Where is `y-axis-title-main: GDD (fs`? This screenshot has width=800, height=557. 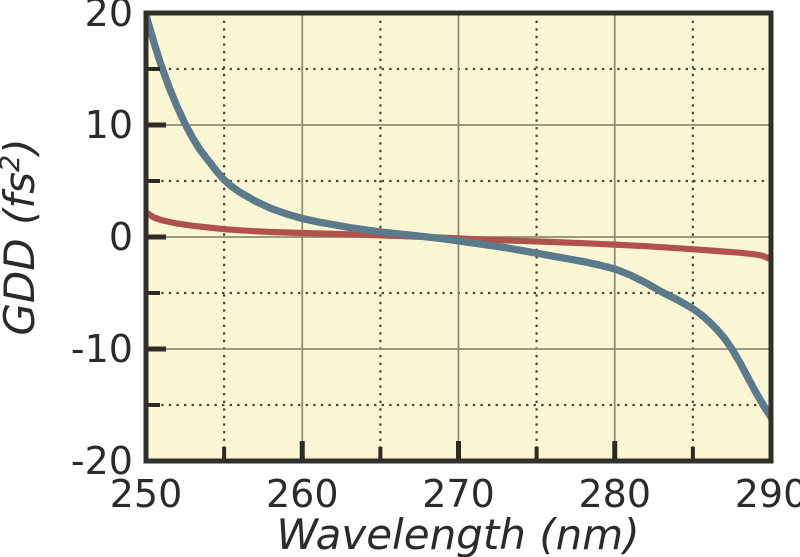
y-axis-title-main: GDD (fs is located at coordinates (22, 254).